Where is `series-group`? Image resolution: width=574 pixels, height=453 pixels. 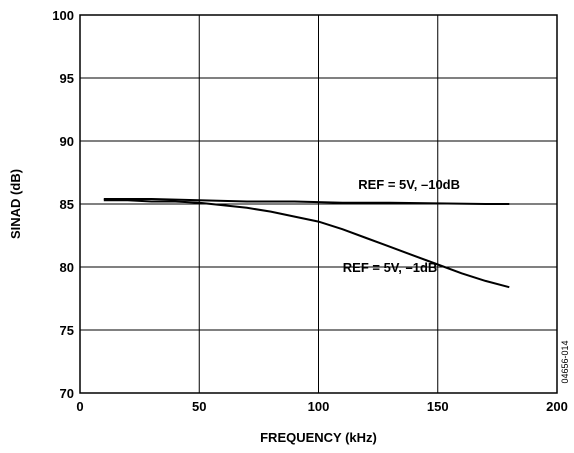
series-group is located at coordinates (306, 243).